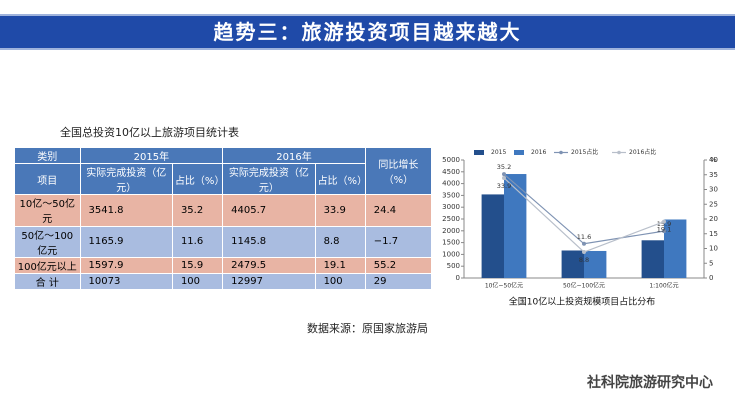  I want to click on table-row: 100亿元以上 1597.9 15.9 2479.5 19.1 55.2, so click(223, 265).